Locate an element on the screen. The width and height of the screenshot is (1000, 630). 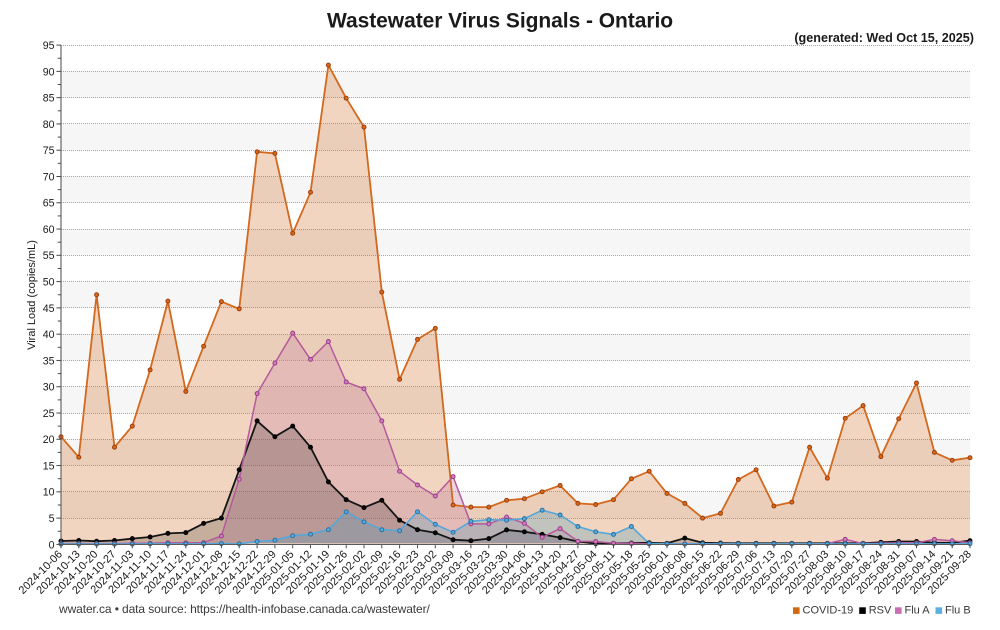
svg-text: 60 is located at coordinates (49, 230).